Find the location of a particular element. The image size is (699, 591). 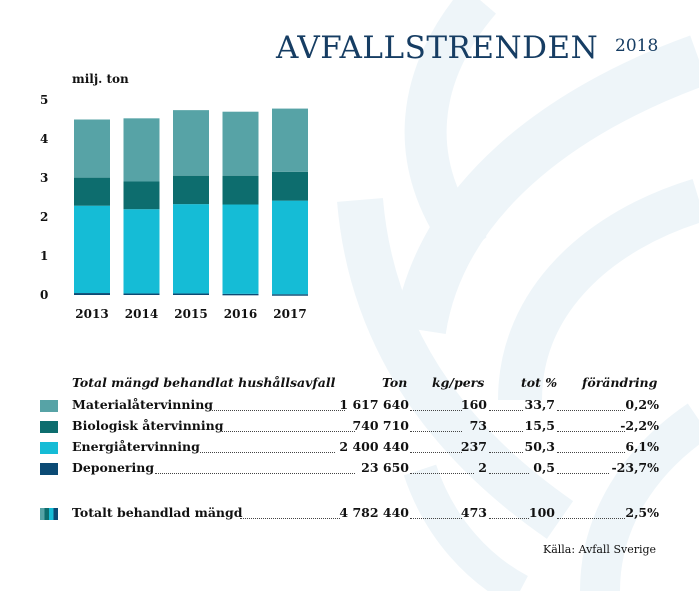

legend-swatch-materialatervinning is located at coordinates (49, 406).